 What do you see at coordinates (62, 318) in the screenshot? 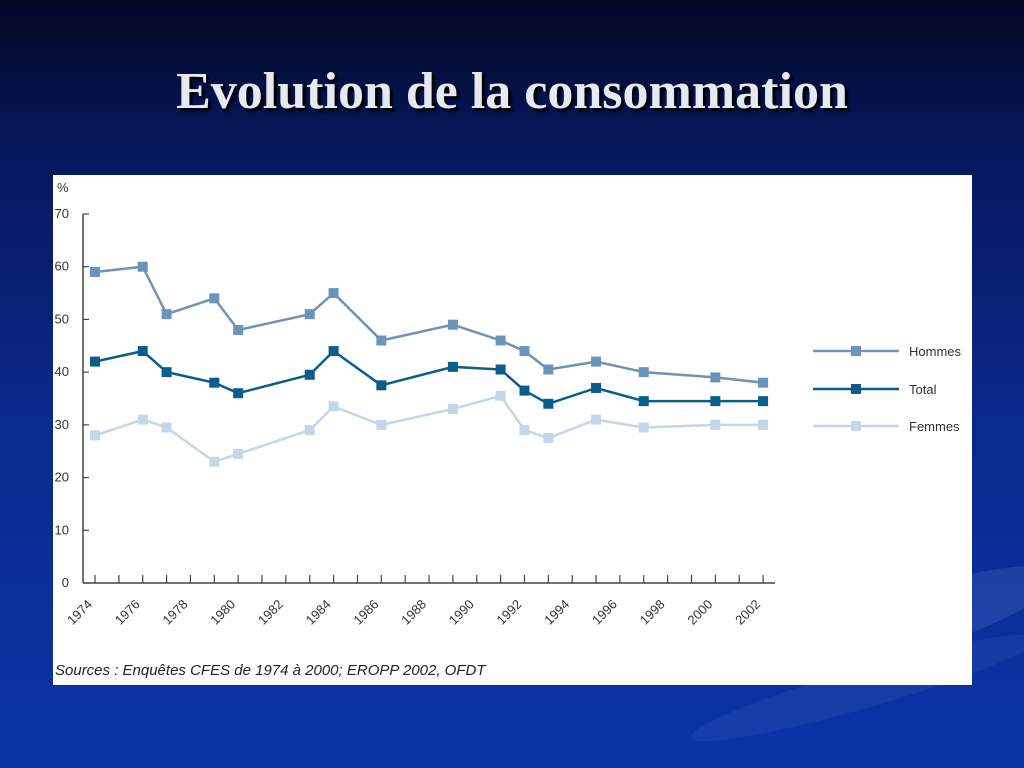
I see `y-tick-label: 50` at bounding box center [62, 318].